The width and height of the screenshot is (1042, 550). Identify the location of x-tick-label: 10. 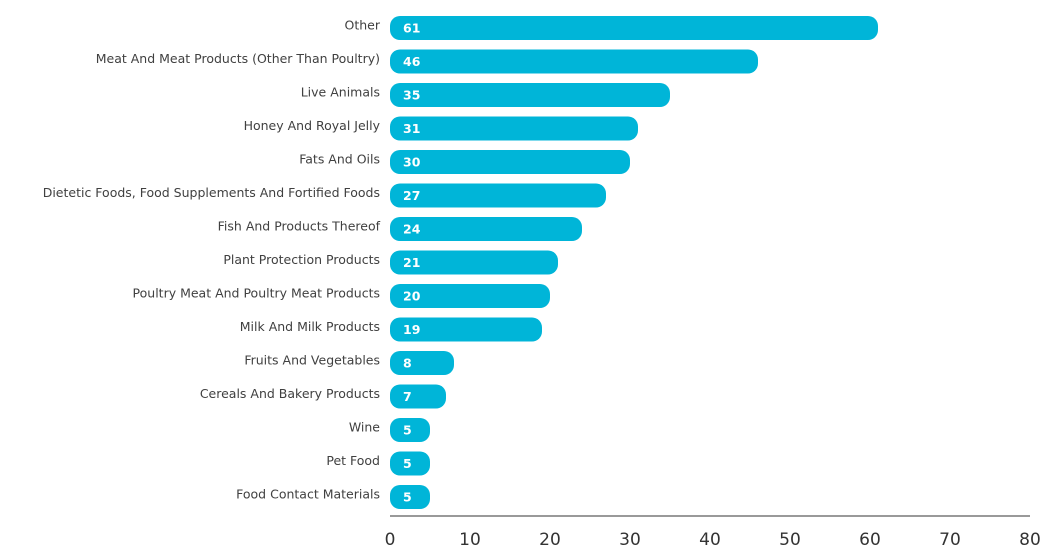
(470, 540).